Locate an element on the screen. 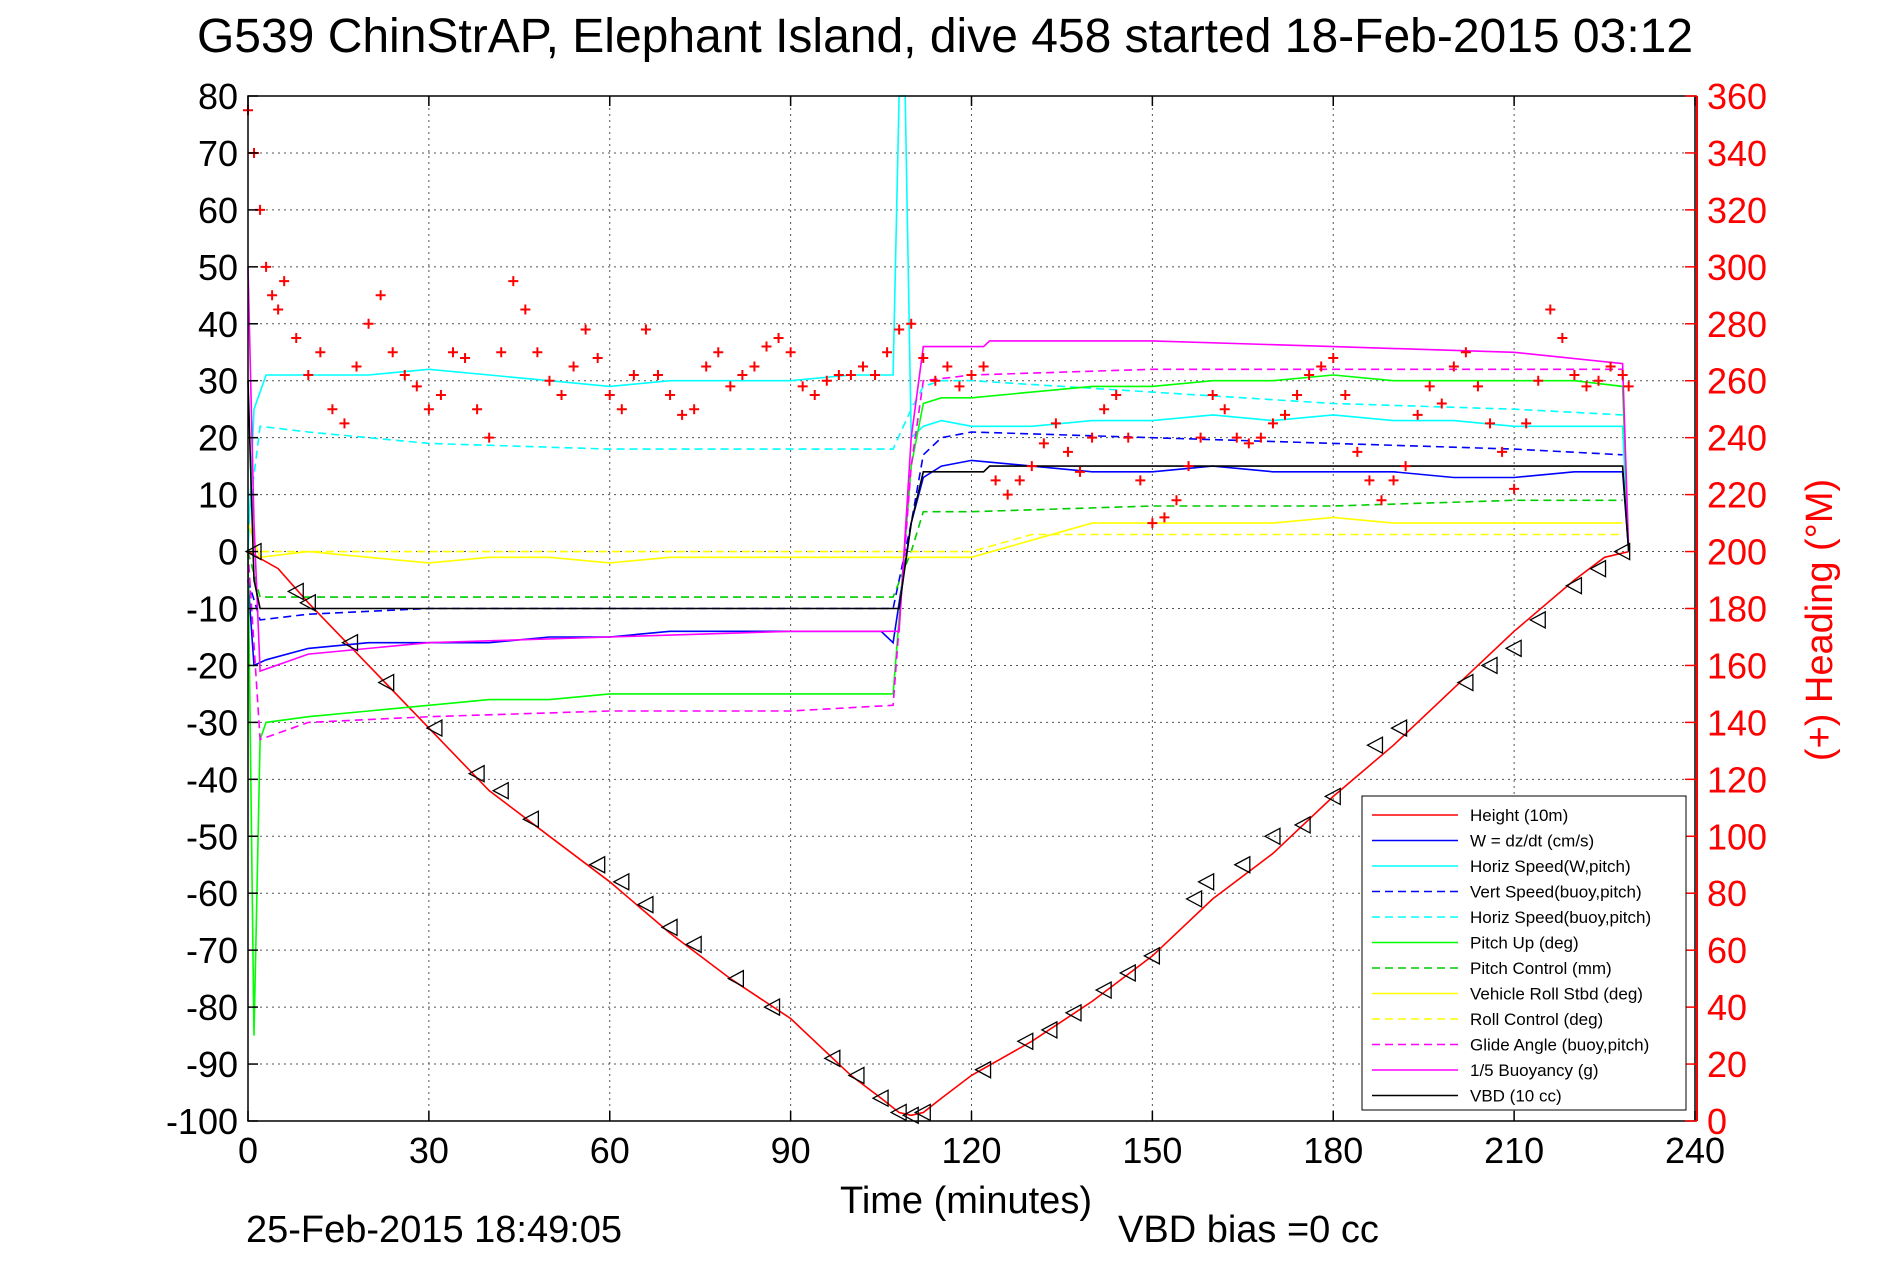  y2-tick-label: 160 is located at coordinates (1737, 665).